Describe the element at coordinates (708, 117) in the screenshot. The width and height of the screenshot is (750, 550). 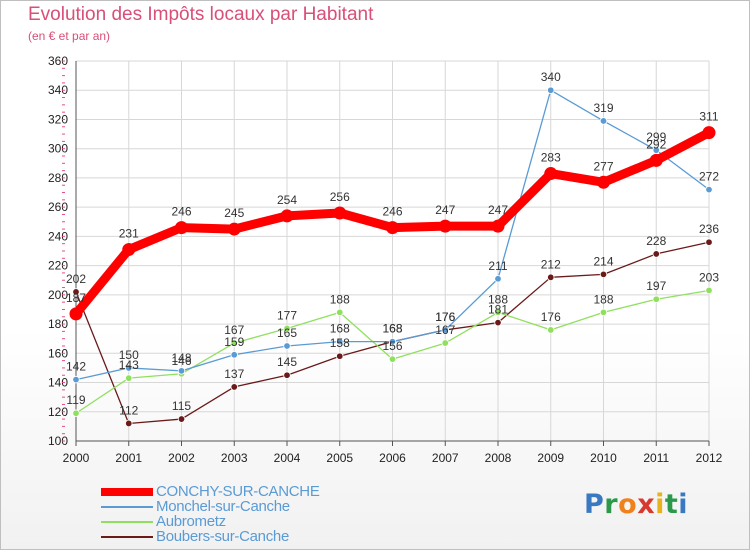
I see `data-label: 311` at that location.